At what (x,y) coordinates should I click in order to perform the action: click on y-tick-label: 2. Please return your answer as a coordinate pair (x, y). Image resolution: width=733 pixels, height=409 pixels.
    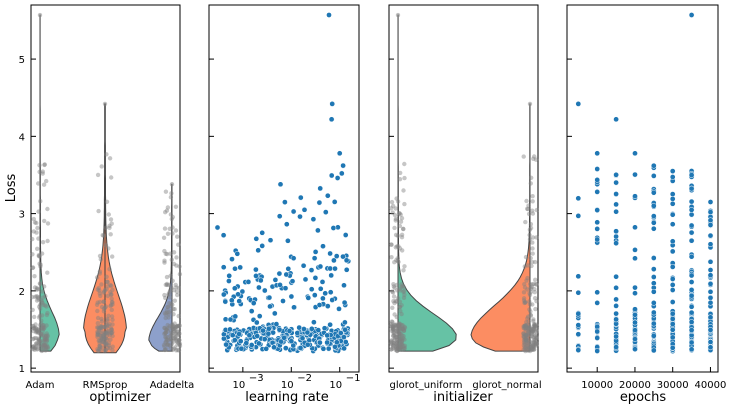
    Looking at the image, I should click on (22, 292).